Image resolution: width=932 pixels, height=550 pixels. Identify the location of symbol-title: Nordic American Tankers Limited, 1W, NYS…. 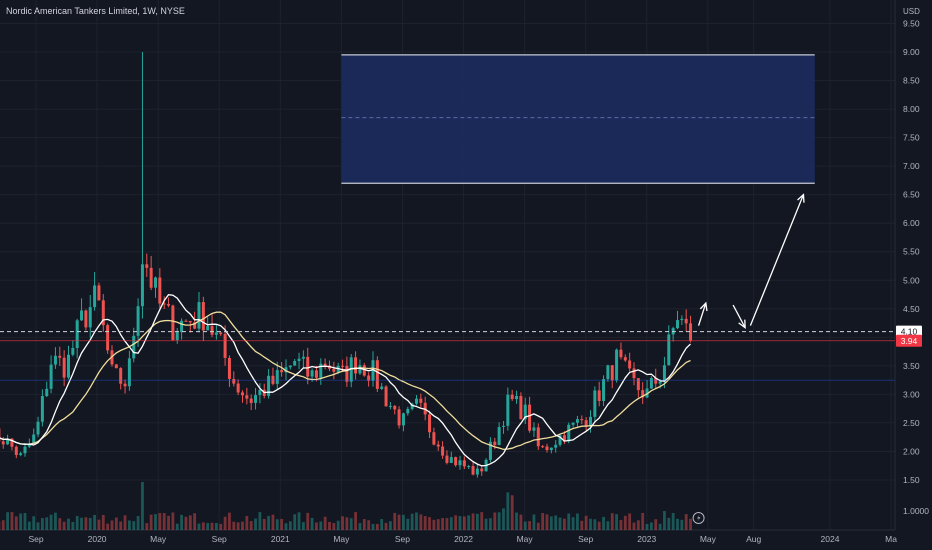
(95, 11).